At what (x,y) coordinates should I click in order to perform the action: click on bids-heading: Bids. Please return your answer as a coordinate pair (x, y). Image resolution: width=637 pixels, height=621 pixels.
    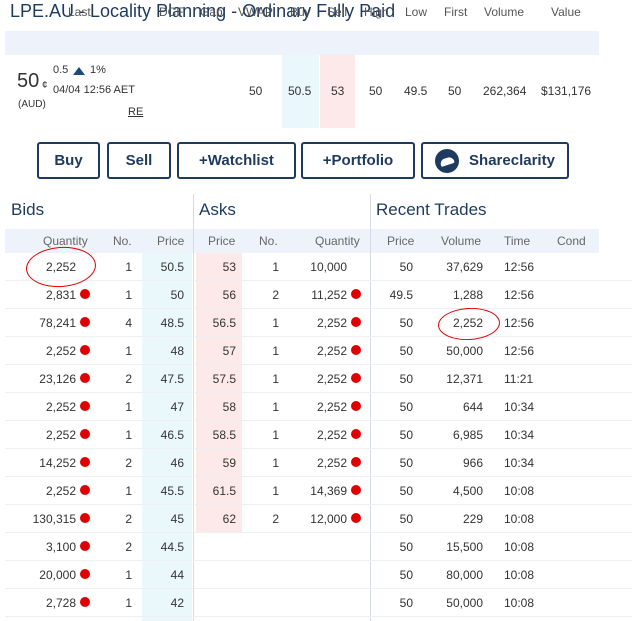
    Looking at the image, I should click on (28, 209).